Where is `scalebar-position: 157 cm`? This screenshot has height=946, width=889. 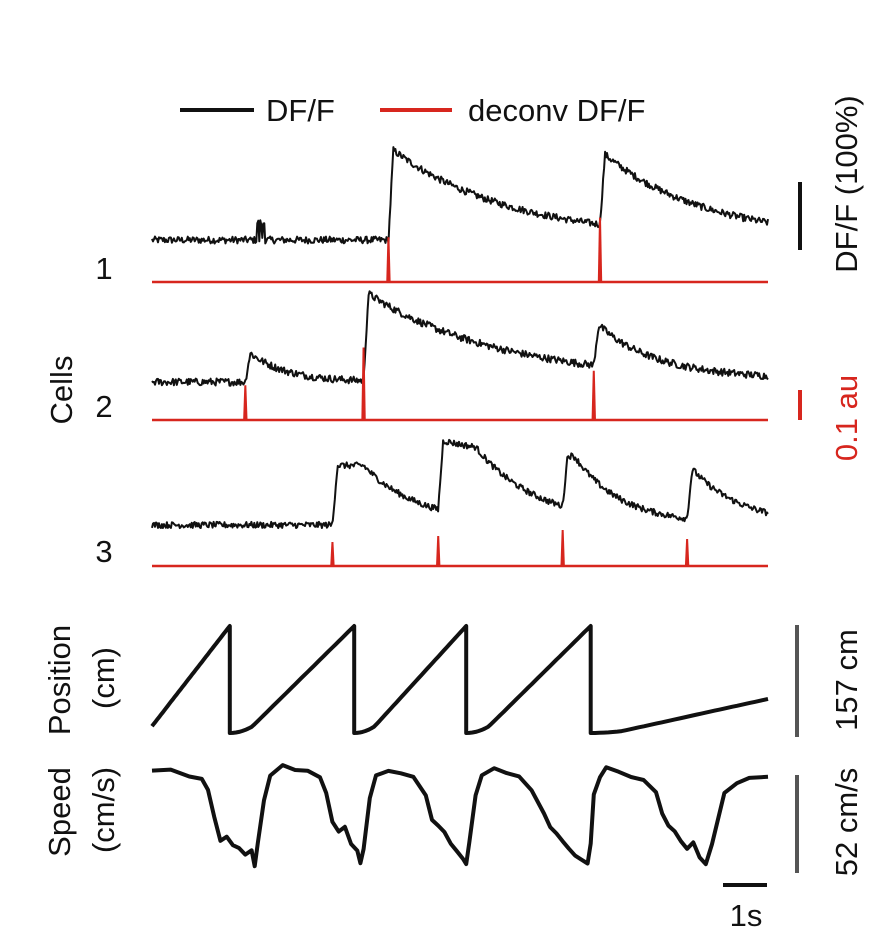 scalebar-position: 157 cm is located at coordinates (829, 681).